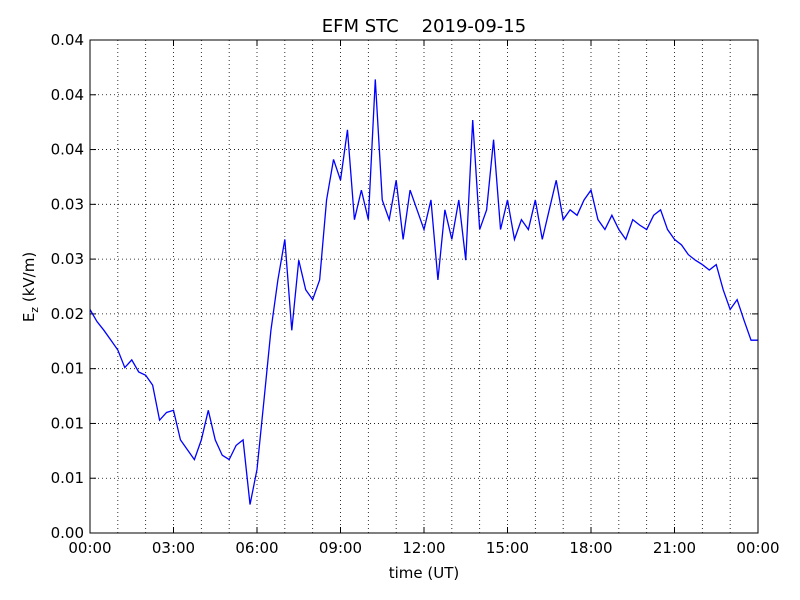 This screenshot has height=600, width=800. I want to click on x-tick-label: 21:00, so click(674, 548).